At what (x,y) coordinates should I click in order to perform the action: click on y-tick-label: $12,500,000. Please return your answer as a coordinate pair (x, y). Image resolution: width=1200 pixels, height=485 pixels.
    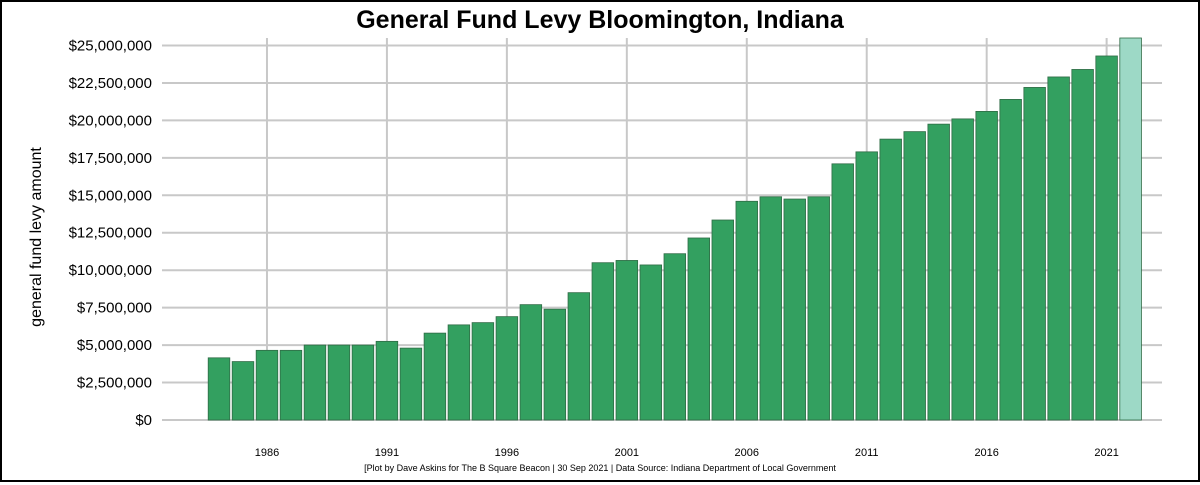
    Looking at the image, I should click on (110, 233).